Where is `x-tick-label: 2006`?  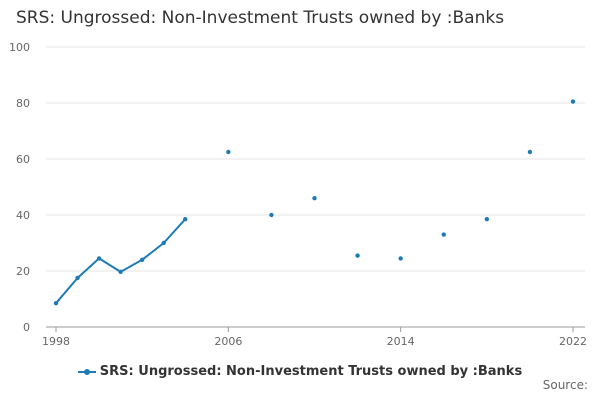
x-tick-label: 2006 is located at coordinates (228, 341).